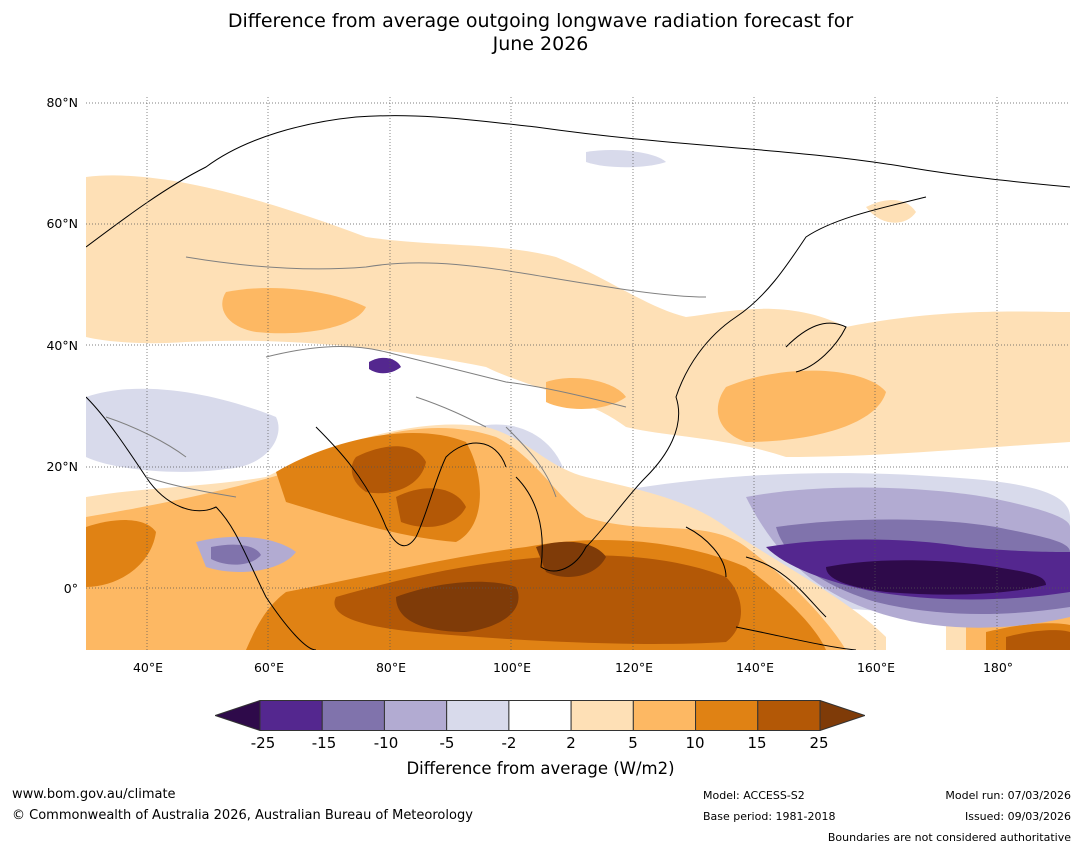  I want to click on lon-label-60e: 60°E, so click(269, 667).